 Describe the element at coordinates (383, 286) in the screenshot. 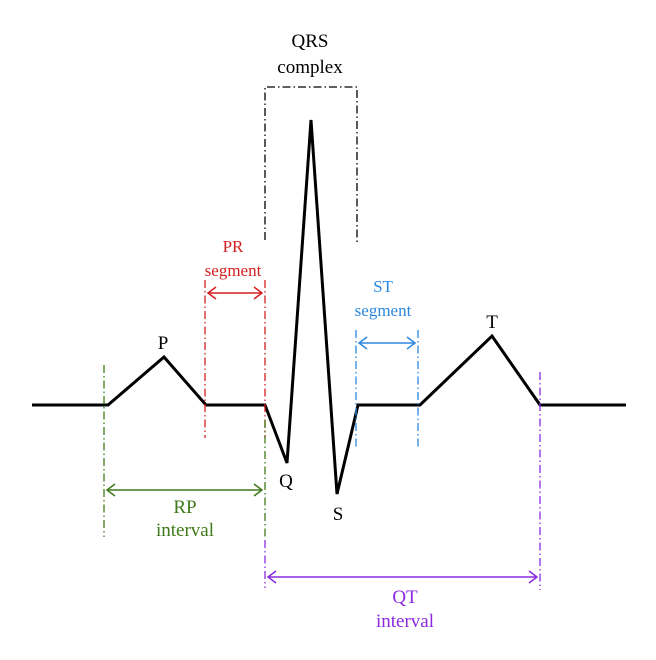

I see `st-label-line1: ST` at that location.